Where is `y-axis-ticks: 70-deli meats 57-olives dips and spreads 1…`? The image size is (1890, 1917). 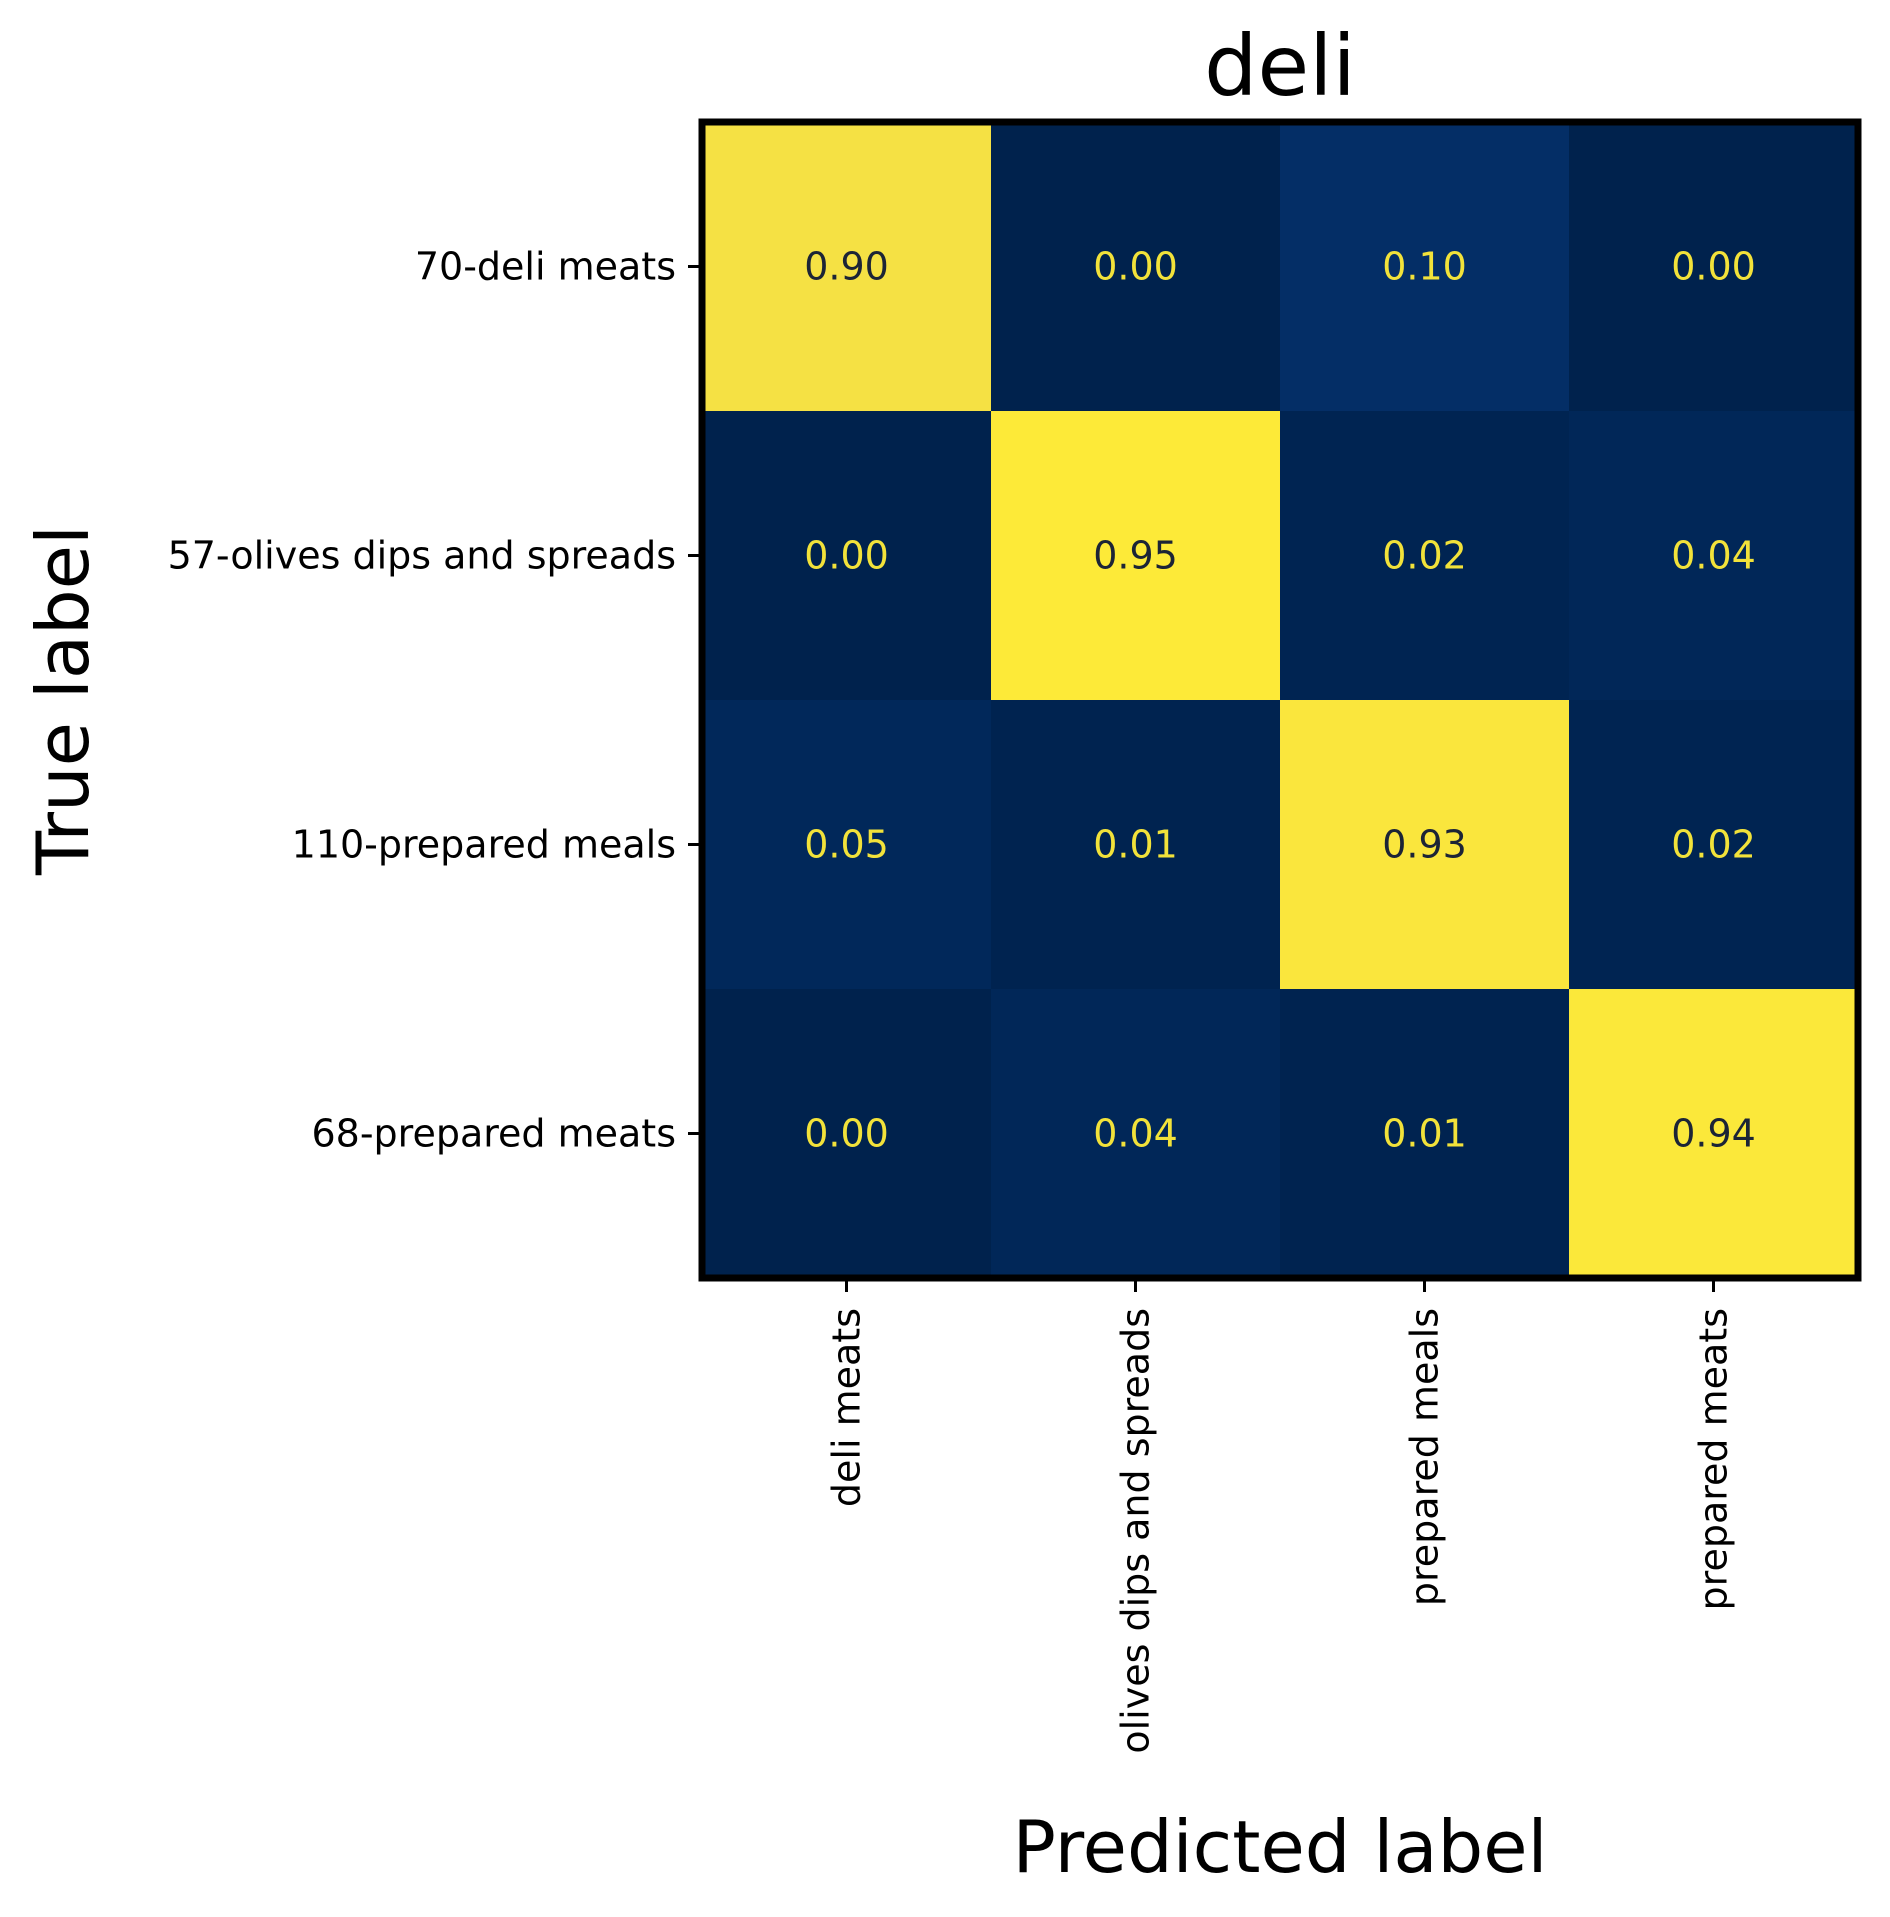 y-axis-ticks: 70-deli meats 57-olives dips and spreads 1… is located at coordinates (435, 700).